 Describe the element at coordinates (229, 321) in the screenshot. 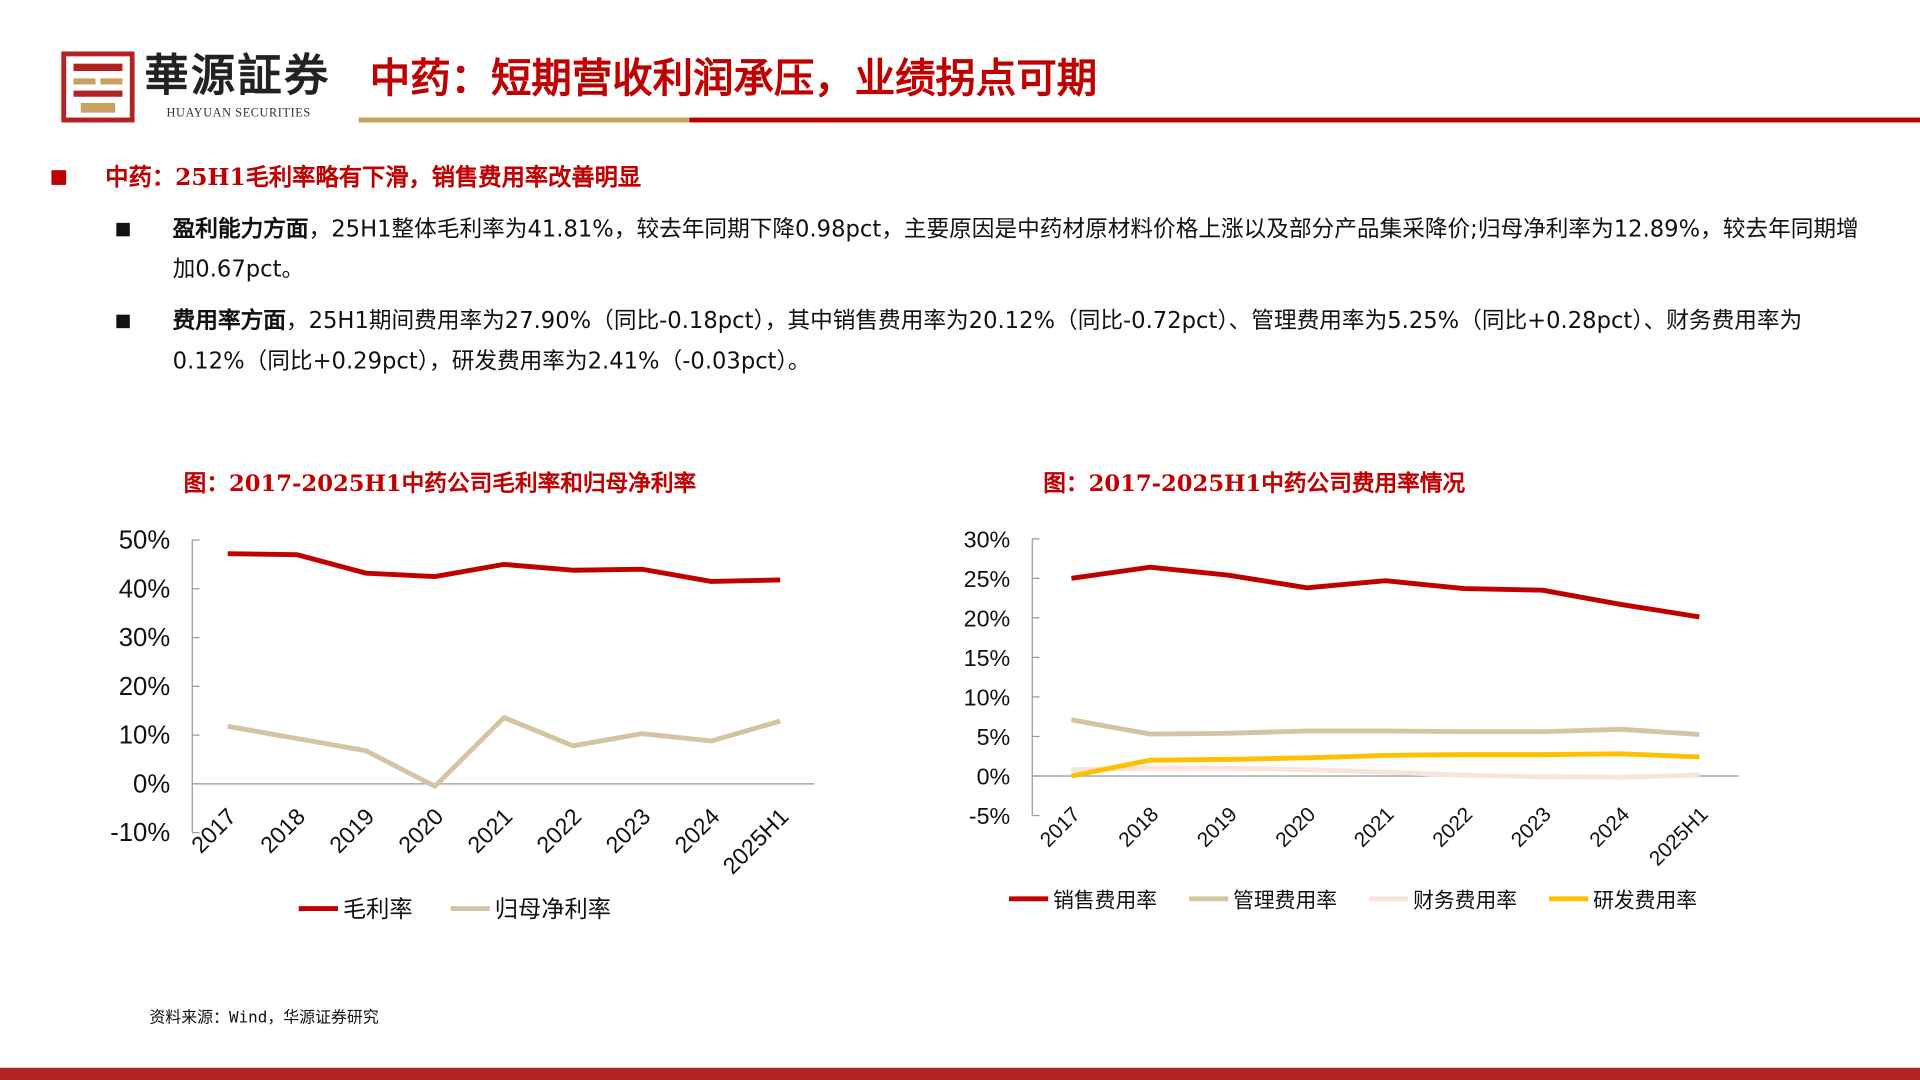

I see `paragraph-lead: 费用率方面` at that location.